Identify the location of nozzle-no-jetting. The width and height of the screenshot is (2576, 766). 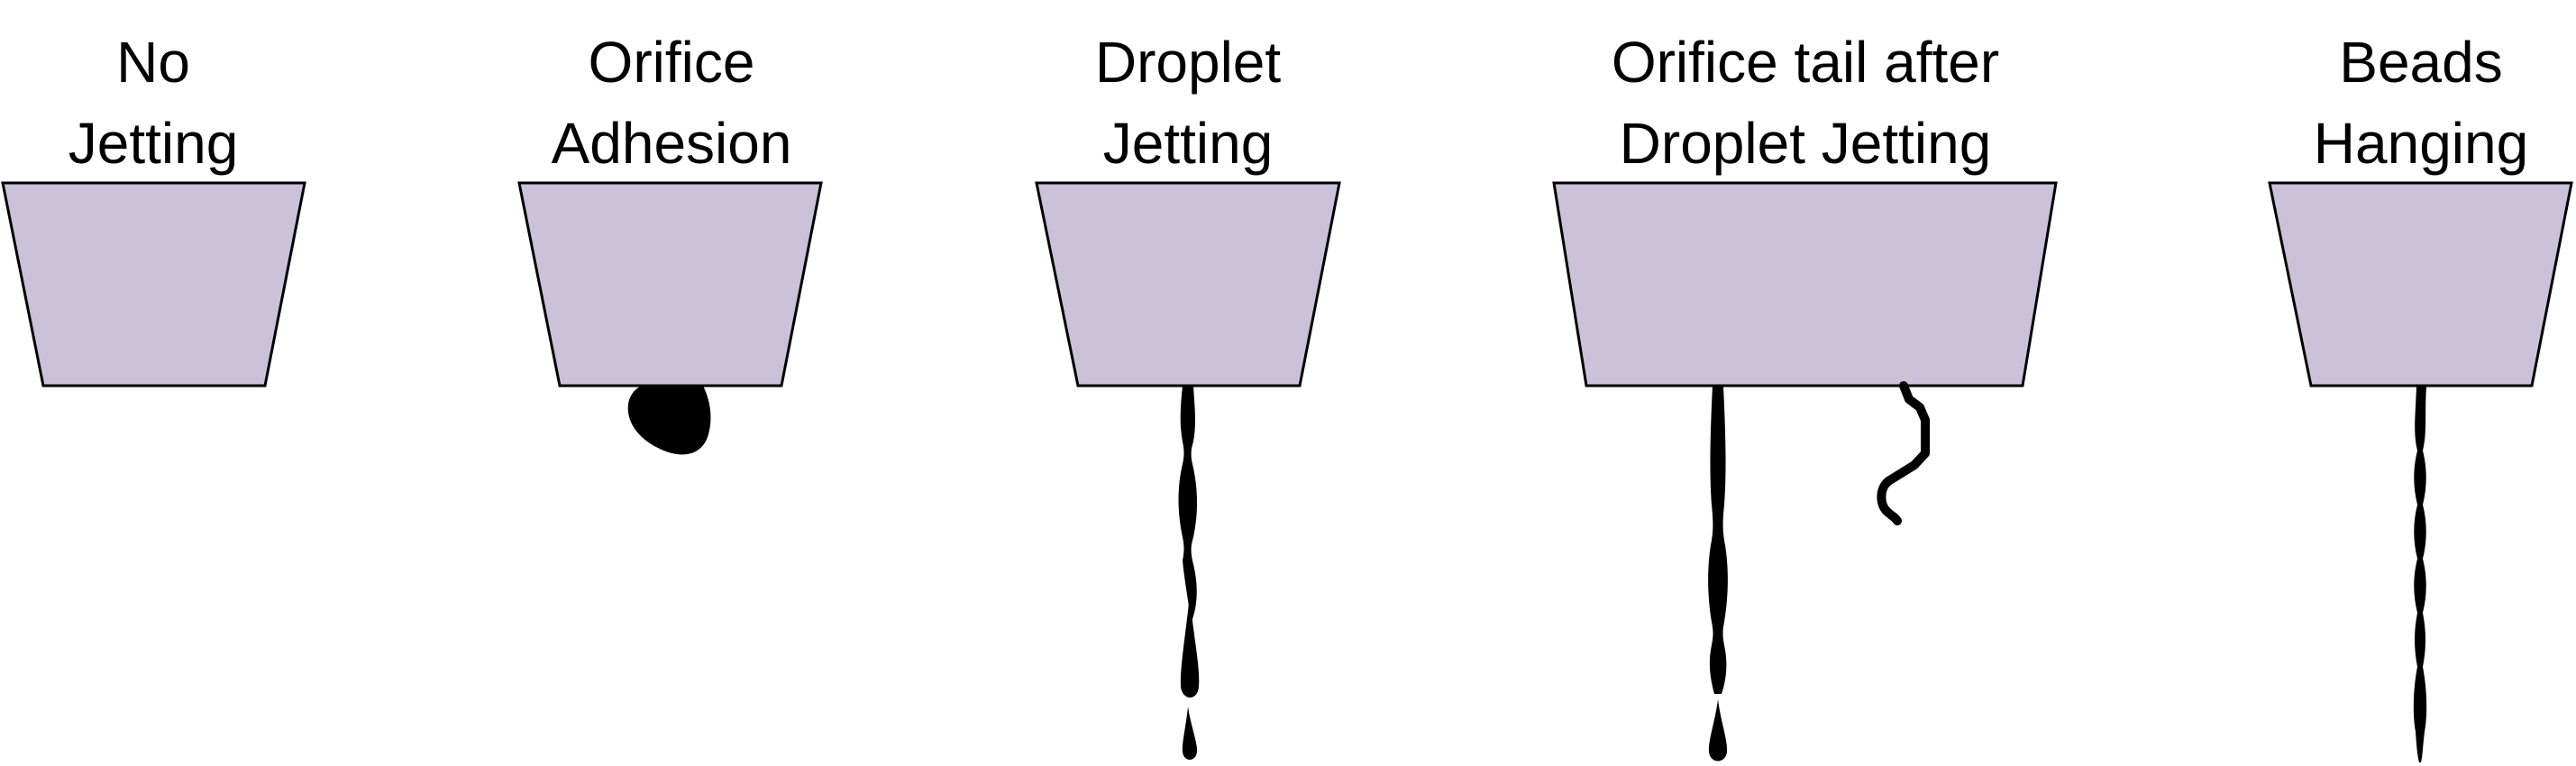
(153, 284).